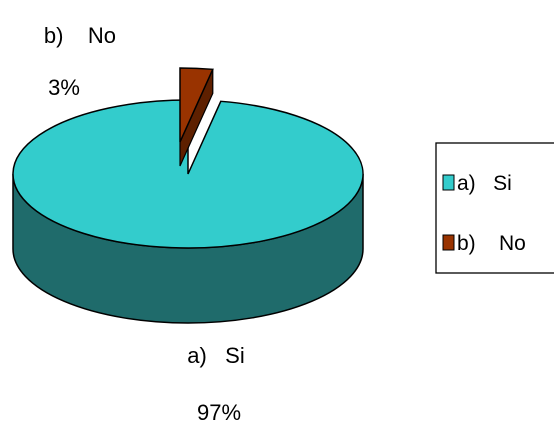 This screenshot has width=554, height=426. Describe the element at coordinates (219, 412) in the screenshot. I see `slice-label-si-value: 97%` at that location.